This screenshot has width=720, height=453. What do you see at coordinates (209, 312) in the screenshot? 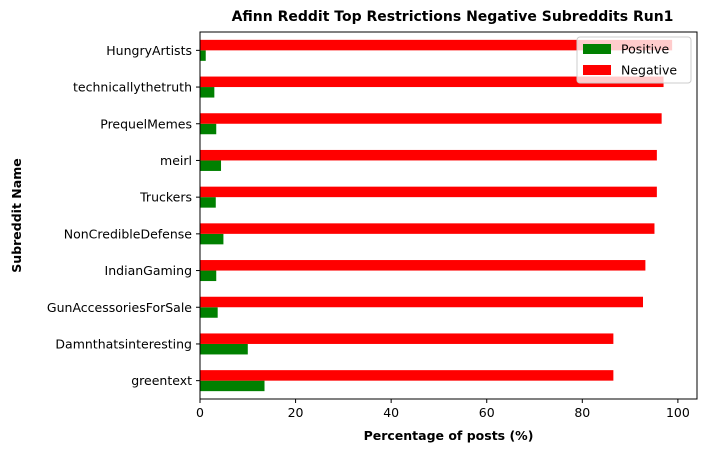
I see `bar-positive-GunAccessoriesForSale` at bounding box center [209, 312].